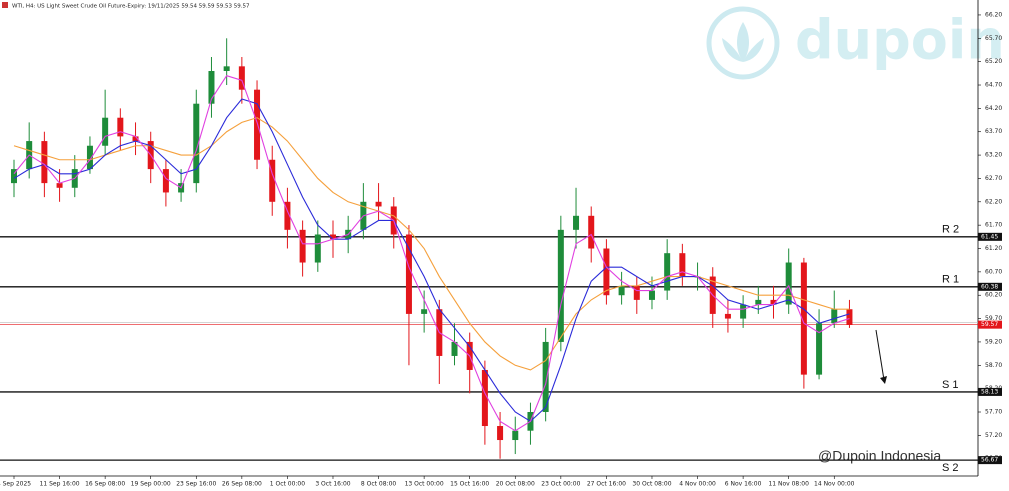  I want to click on x-tick-label: 23 Sep 16:00, so click(196, 484).